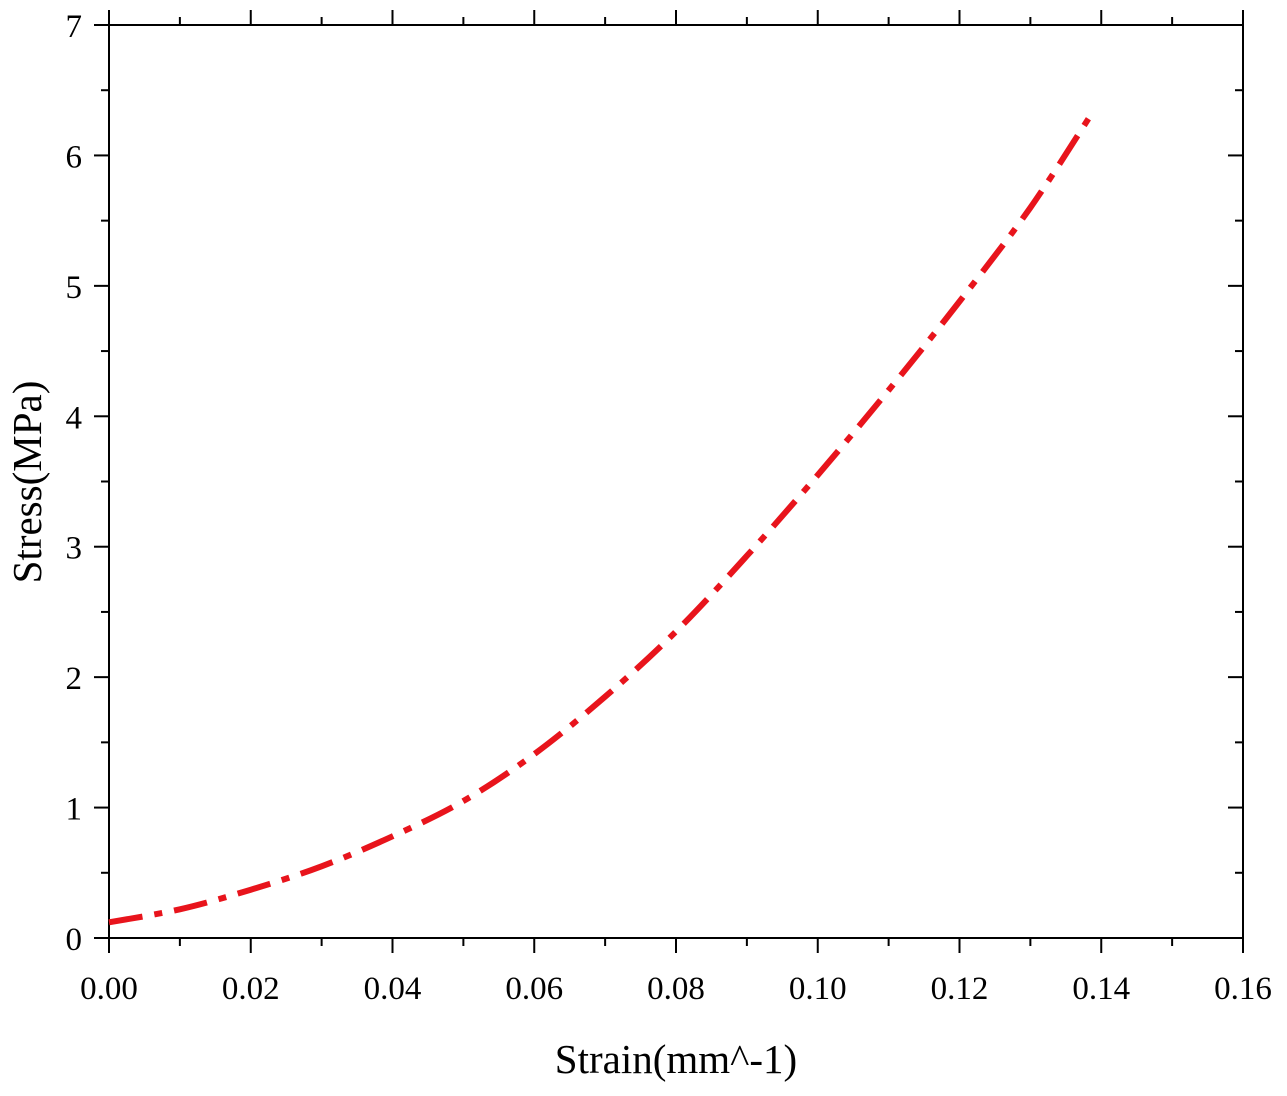  I want to click on x-tick-label: 0.06, so click(534, 989).